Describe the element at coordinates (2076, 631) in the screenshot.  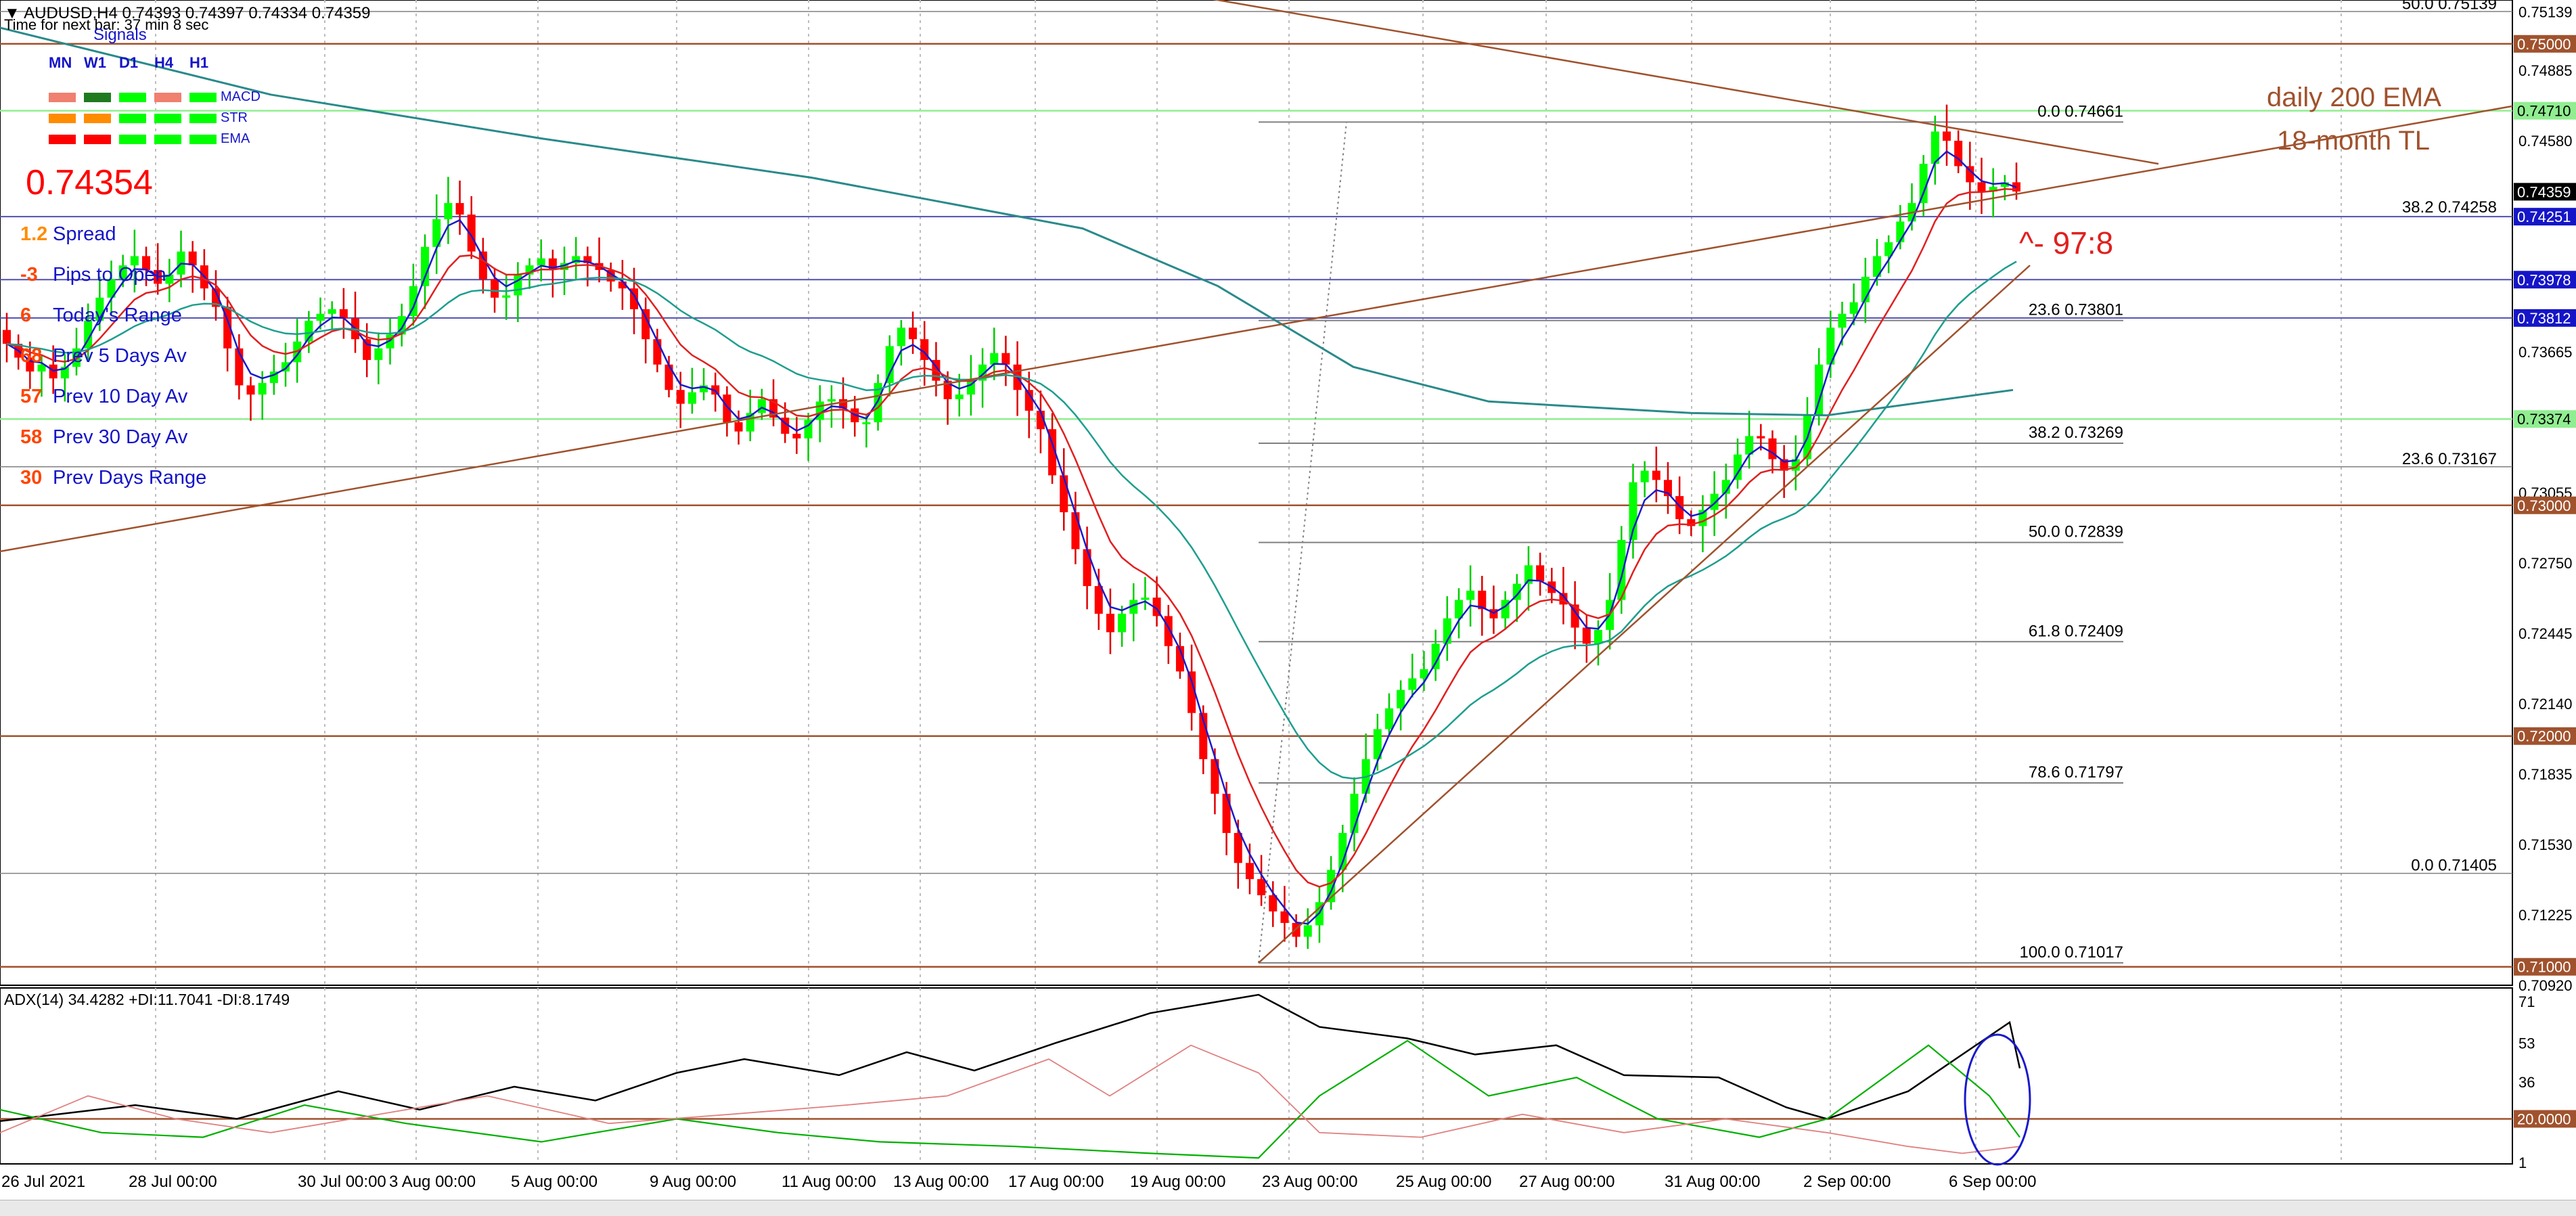
I see `fib-level-label: 61.8 0.72409` at that location.